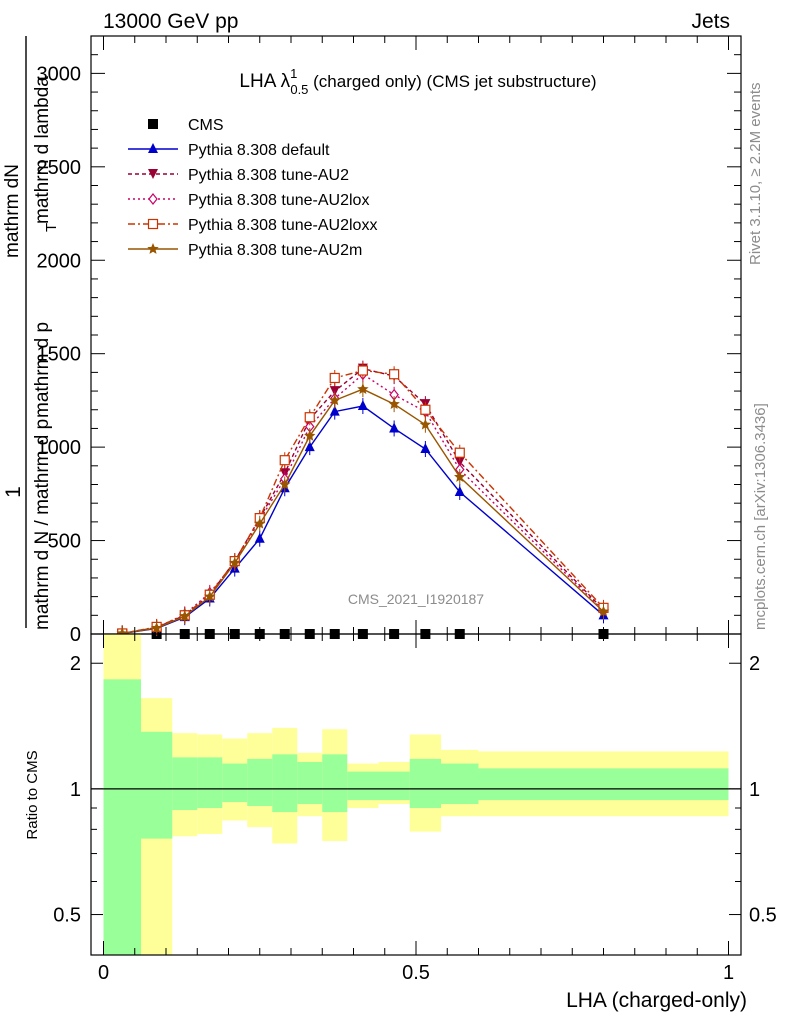 This screenshot has width=786, height=1024. What do you see at coordinates (293, 73) in the screenshot?
I see `title-sup: 1` at bounding box center [293, 73].